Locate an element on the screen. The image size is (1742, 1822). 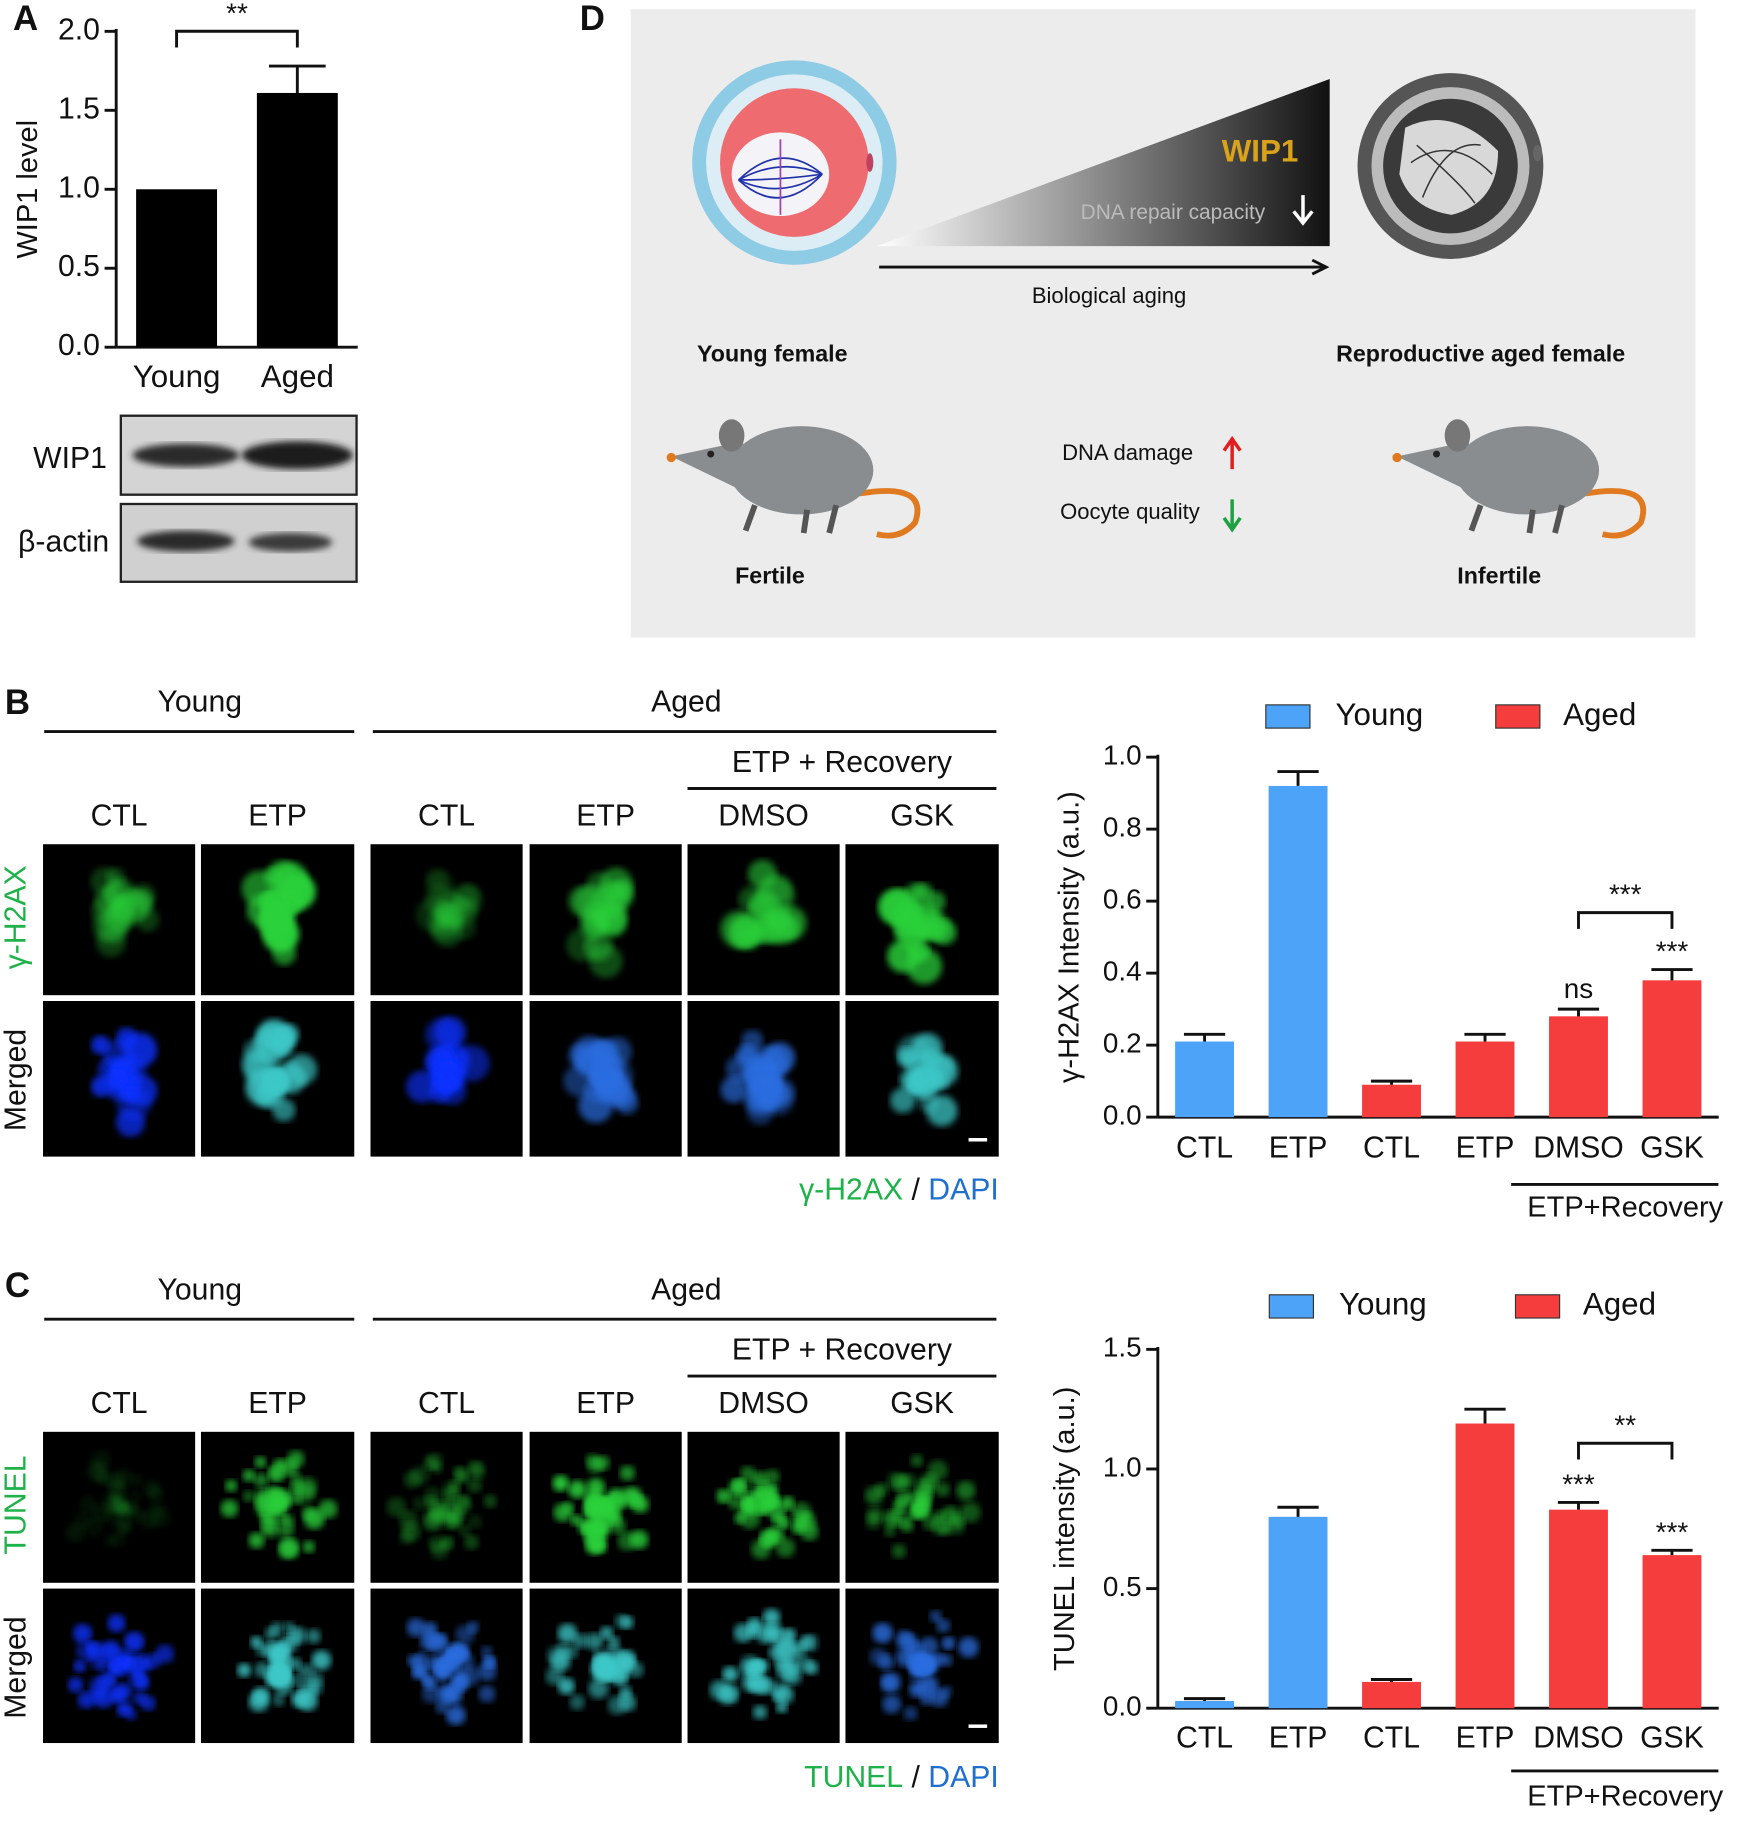
mouse-head is located at coordinates (1433, 466).